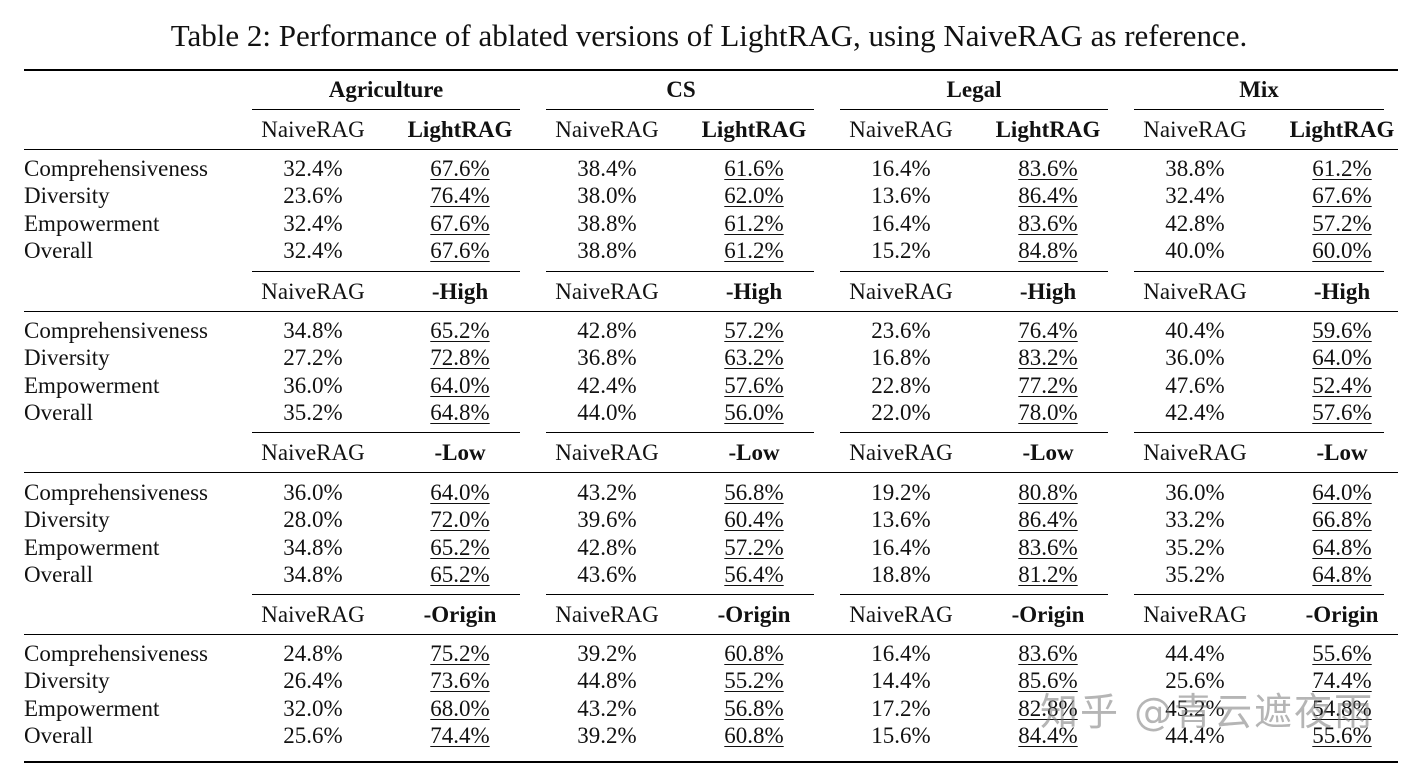 Image resolution: width=1418 pixels, height=784 pixels. What do you see at coordinates (607, 223) in the screenshot?
I see `cell-naiverag-value: 38.8%` at bounding box center [607, 223].